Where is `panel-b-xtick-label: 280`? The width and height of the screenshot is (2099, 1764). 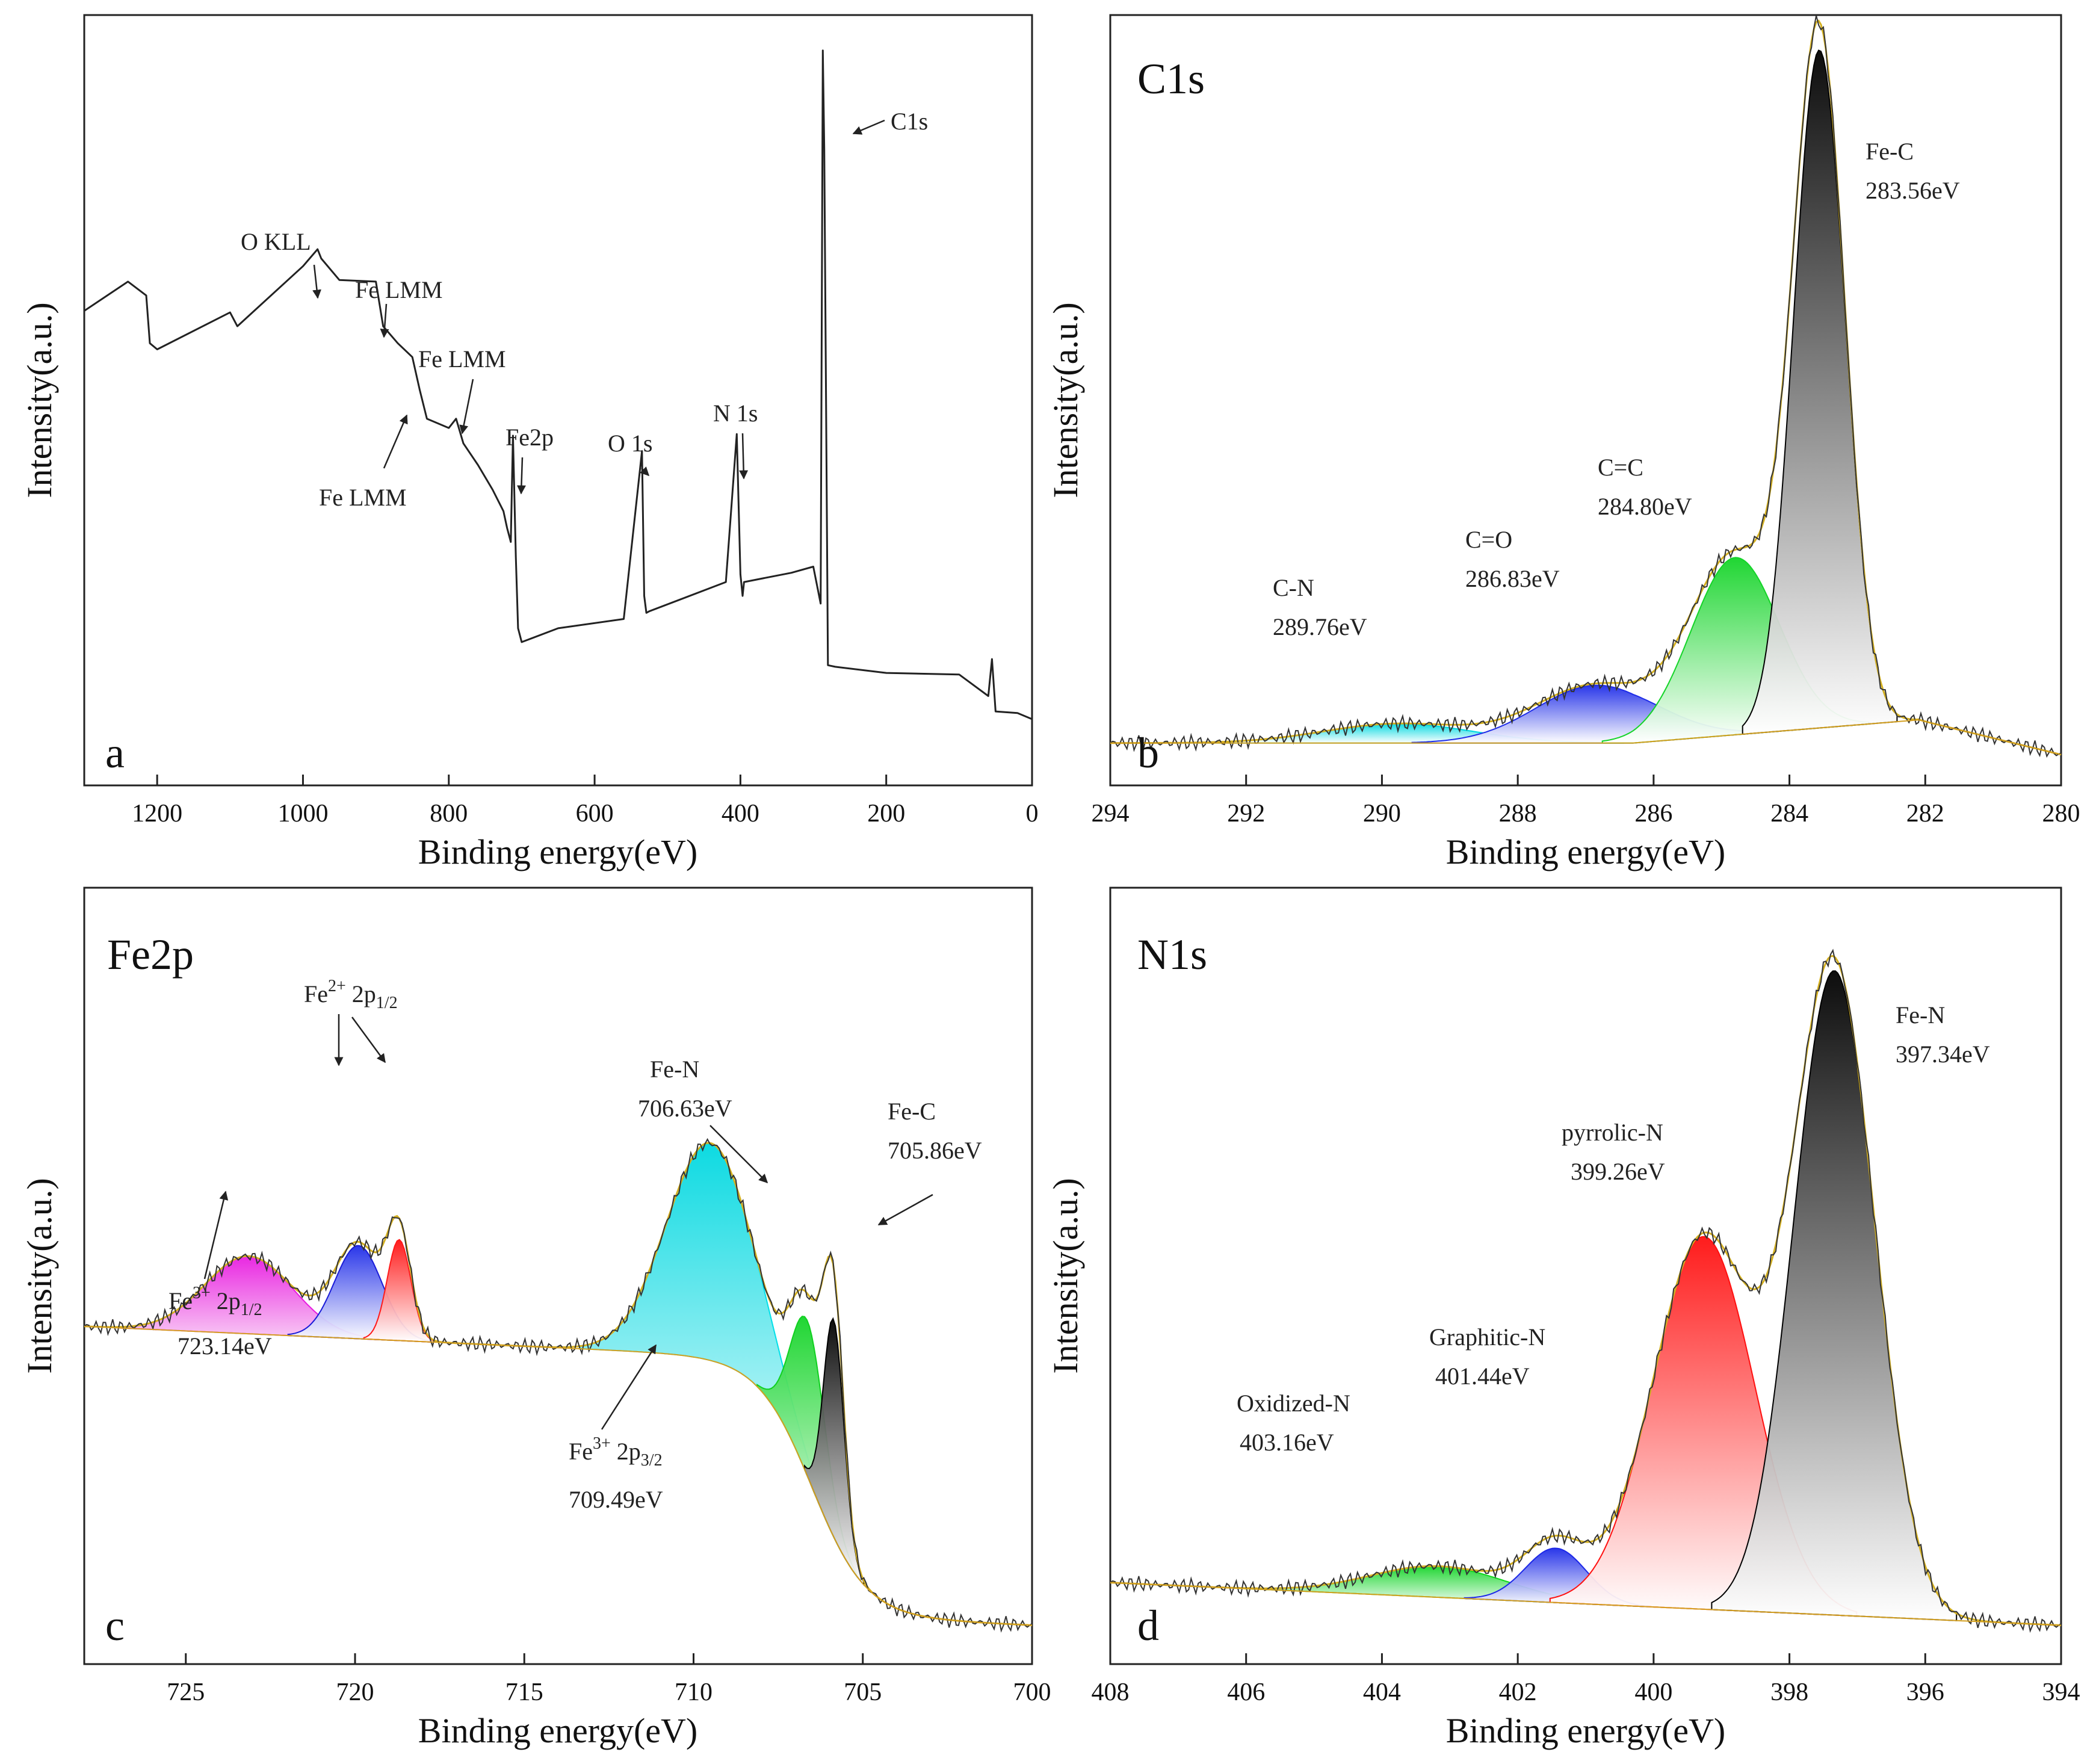 panel-b-xtick-label: 280 is located at coordinates (2061, 814).